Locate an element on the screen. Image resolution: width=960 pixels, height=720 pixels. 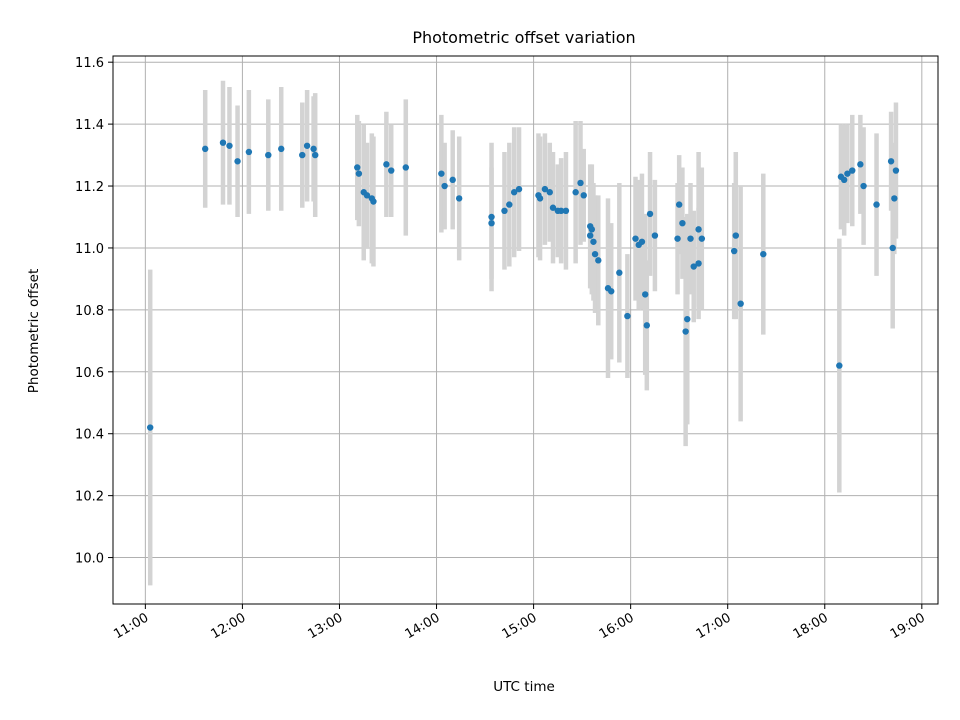
x-tick-label: 15:00 is located at coordinates (520, 626).